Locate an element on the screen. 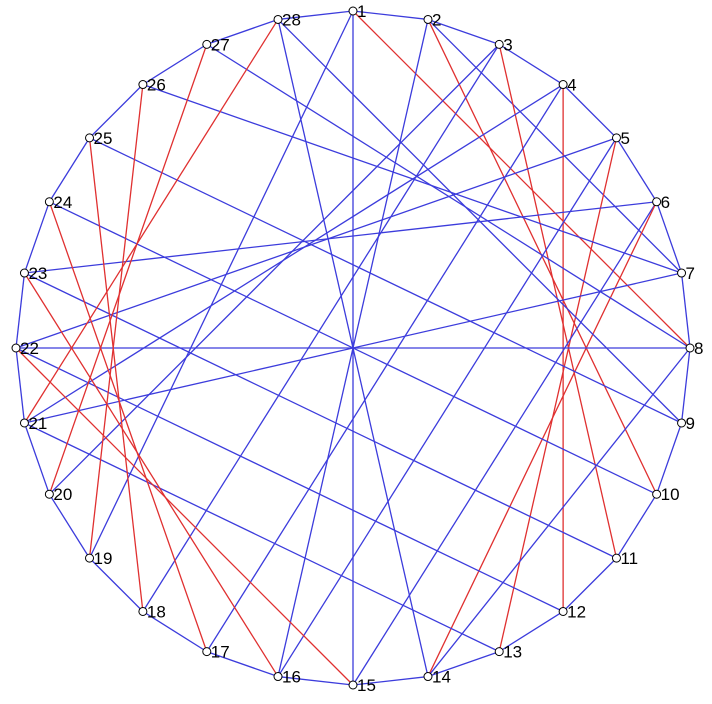  edge-20-27-red is located at coordinates (128, 269).